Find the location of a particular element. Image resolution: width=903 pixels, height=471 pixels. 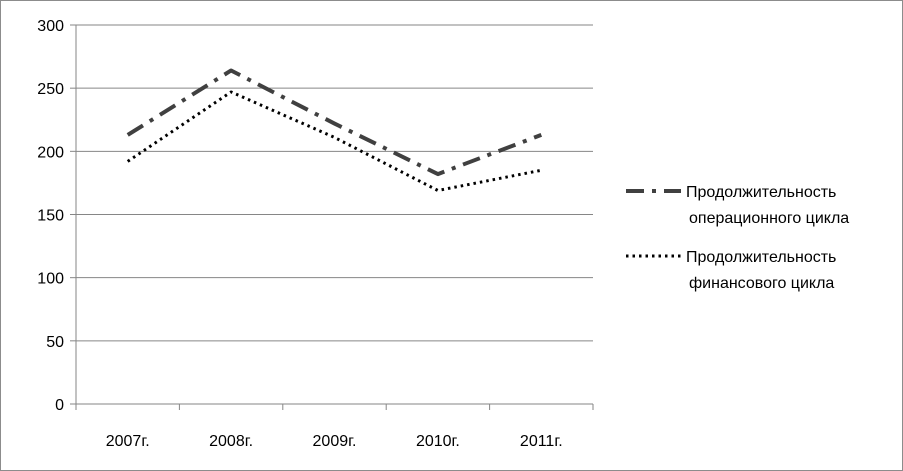

legend-label-2: финансового цикла is located at coordinates (761, 283).